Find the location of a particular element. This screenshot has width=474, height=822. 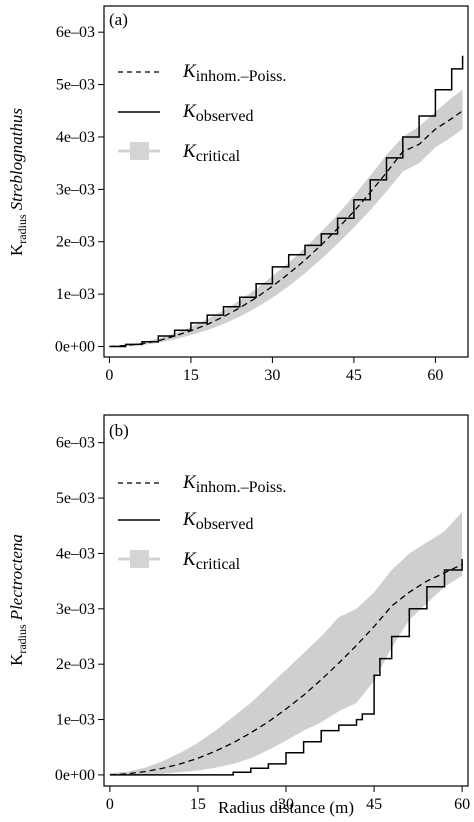

x-axis-title: Radius distance (m) is located at coordinates (286, 807).